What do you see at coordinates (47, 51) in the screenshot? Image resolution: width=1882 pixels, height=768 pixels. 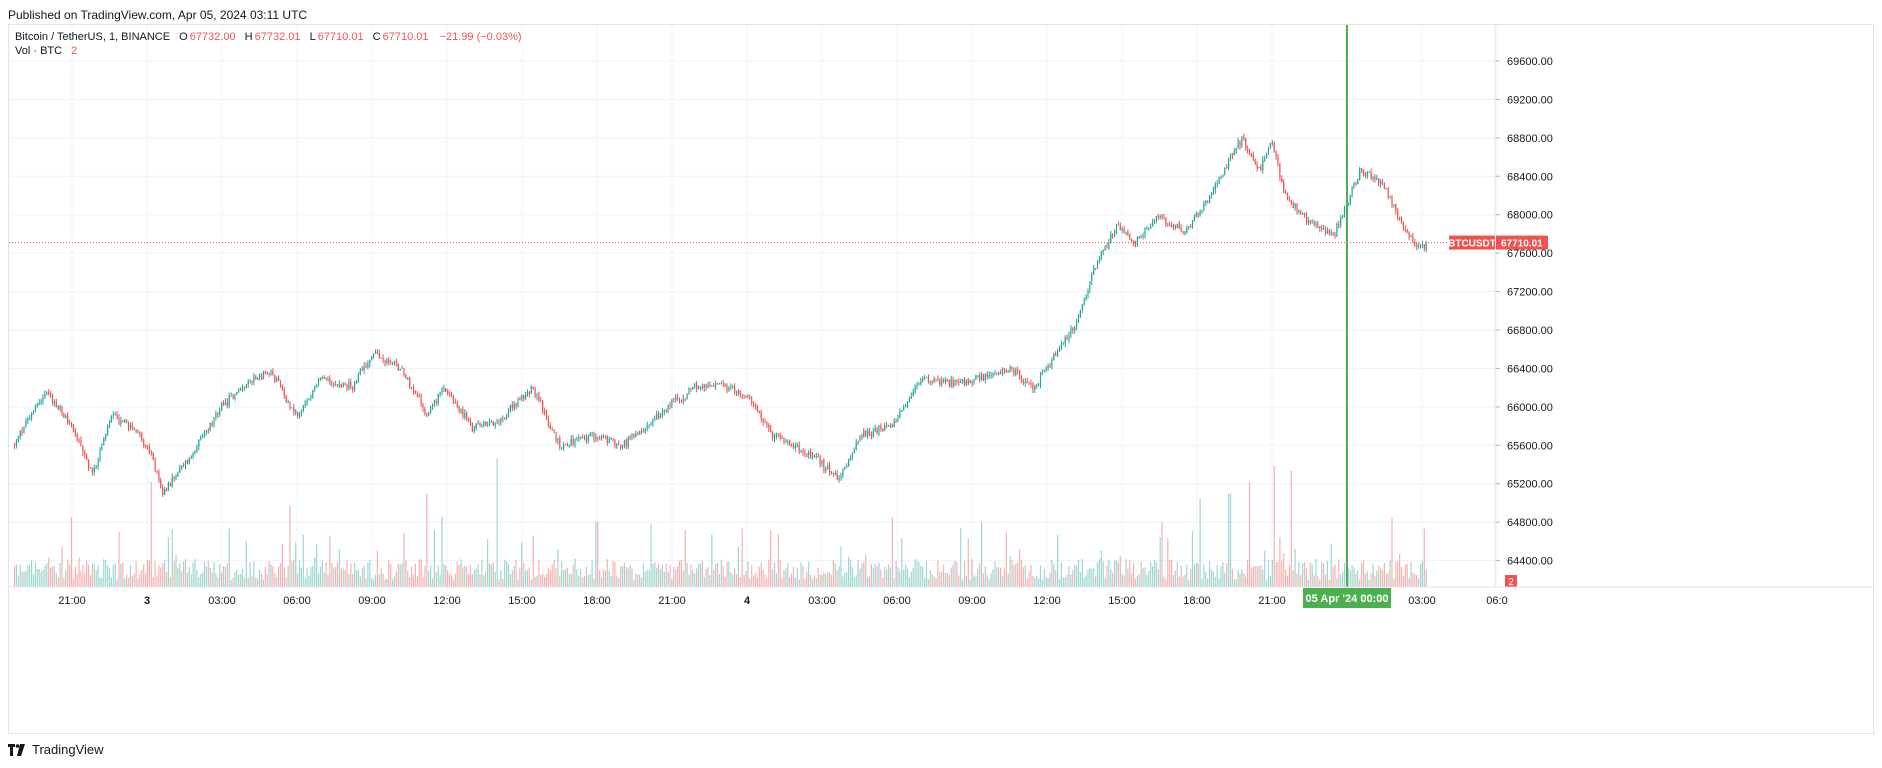 I see `volume-legend: Vol · BTC 2` at bounding box center [47, 51].